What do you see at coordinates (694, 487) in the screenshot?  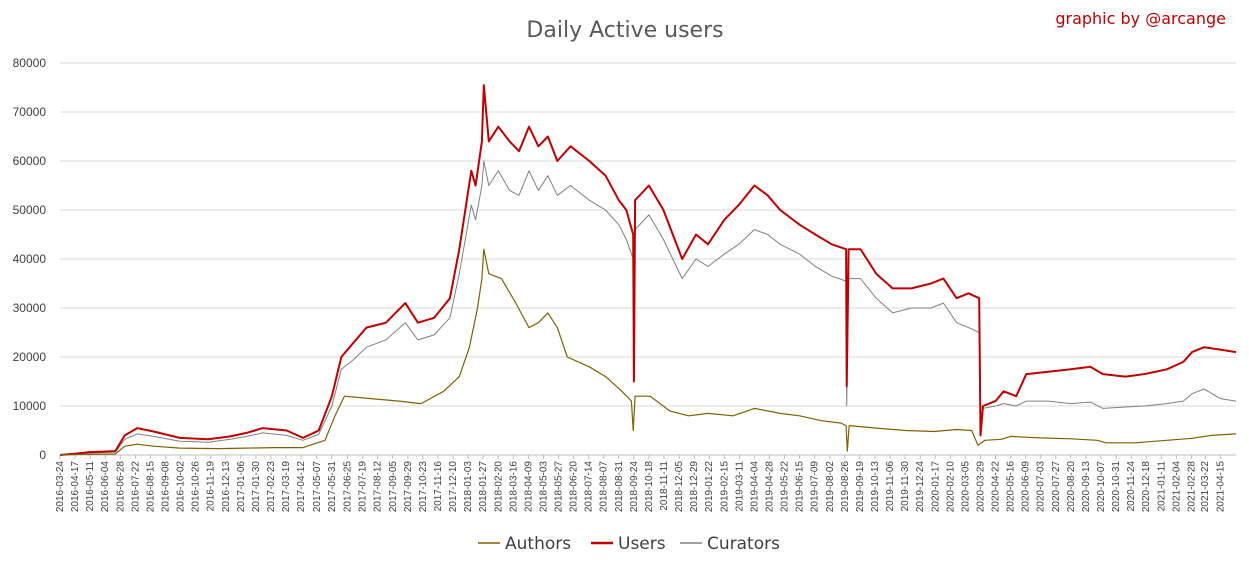 I see `x-tick-label: 2018-12-29` at bounding box center [694, 487].